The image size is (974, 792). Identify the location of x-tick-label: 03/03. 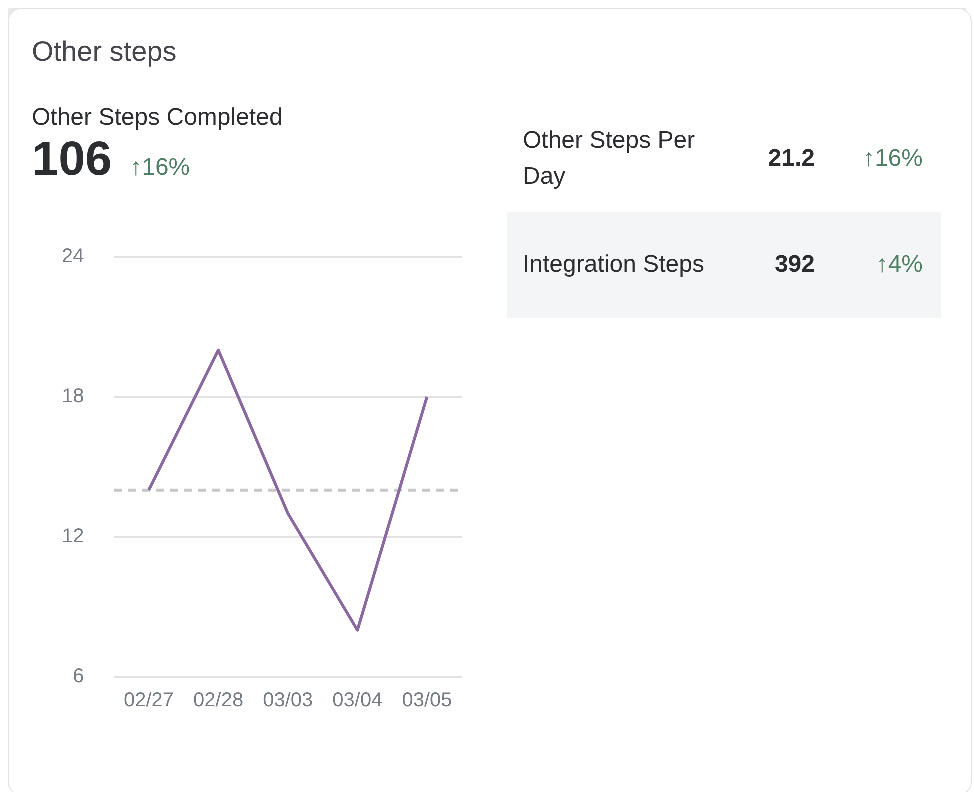
(288, 701).